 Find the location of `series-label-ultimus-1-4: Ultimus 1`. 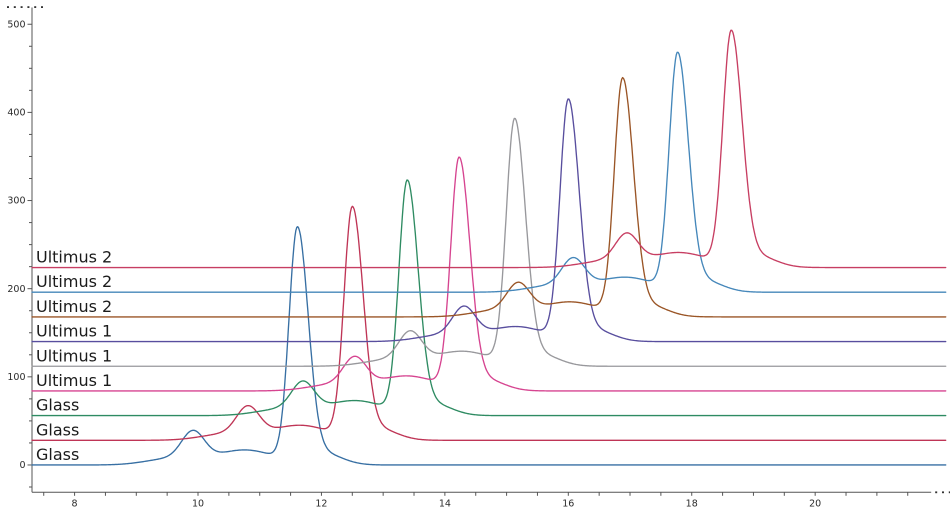

series-label-ultimus-1-4: Ultimus 1 is located at coordinates (74, 380).